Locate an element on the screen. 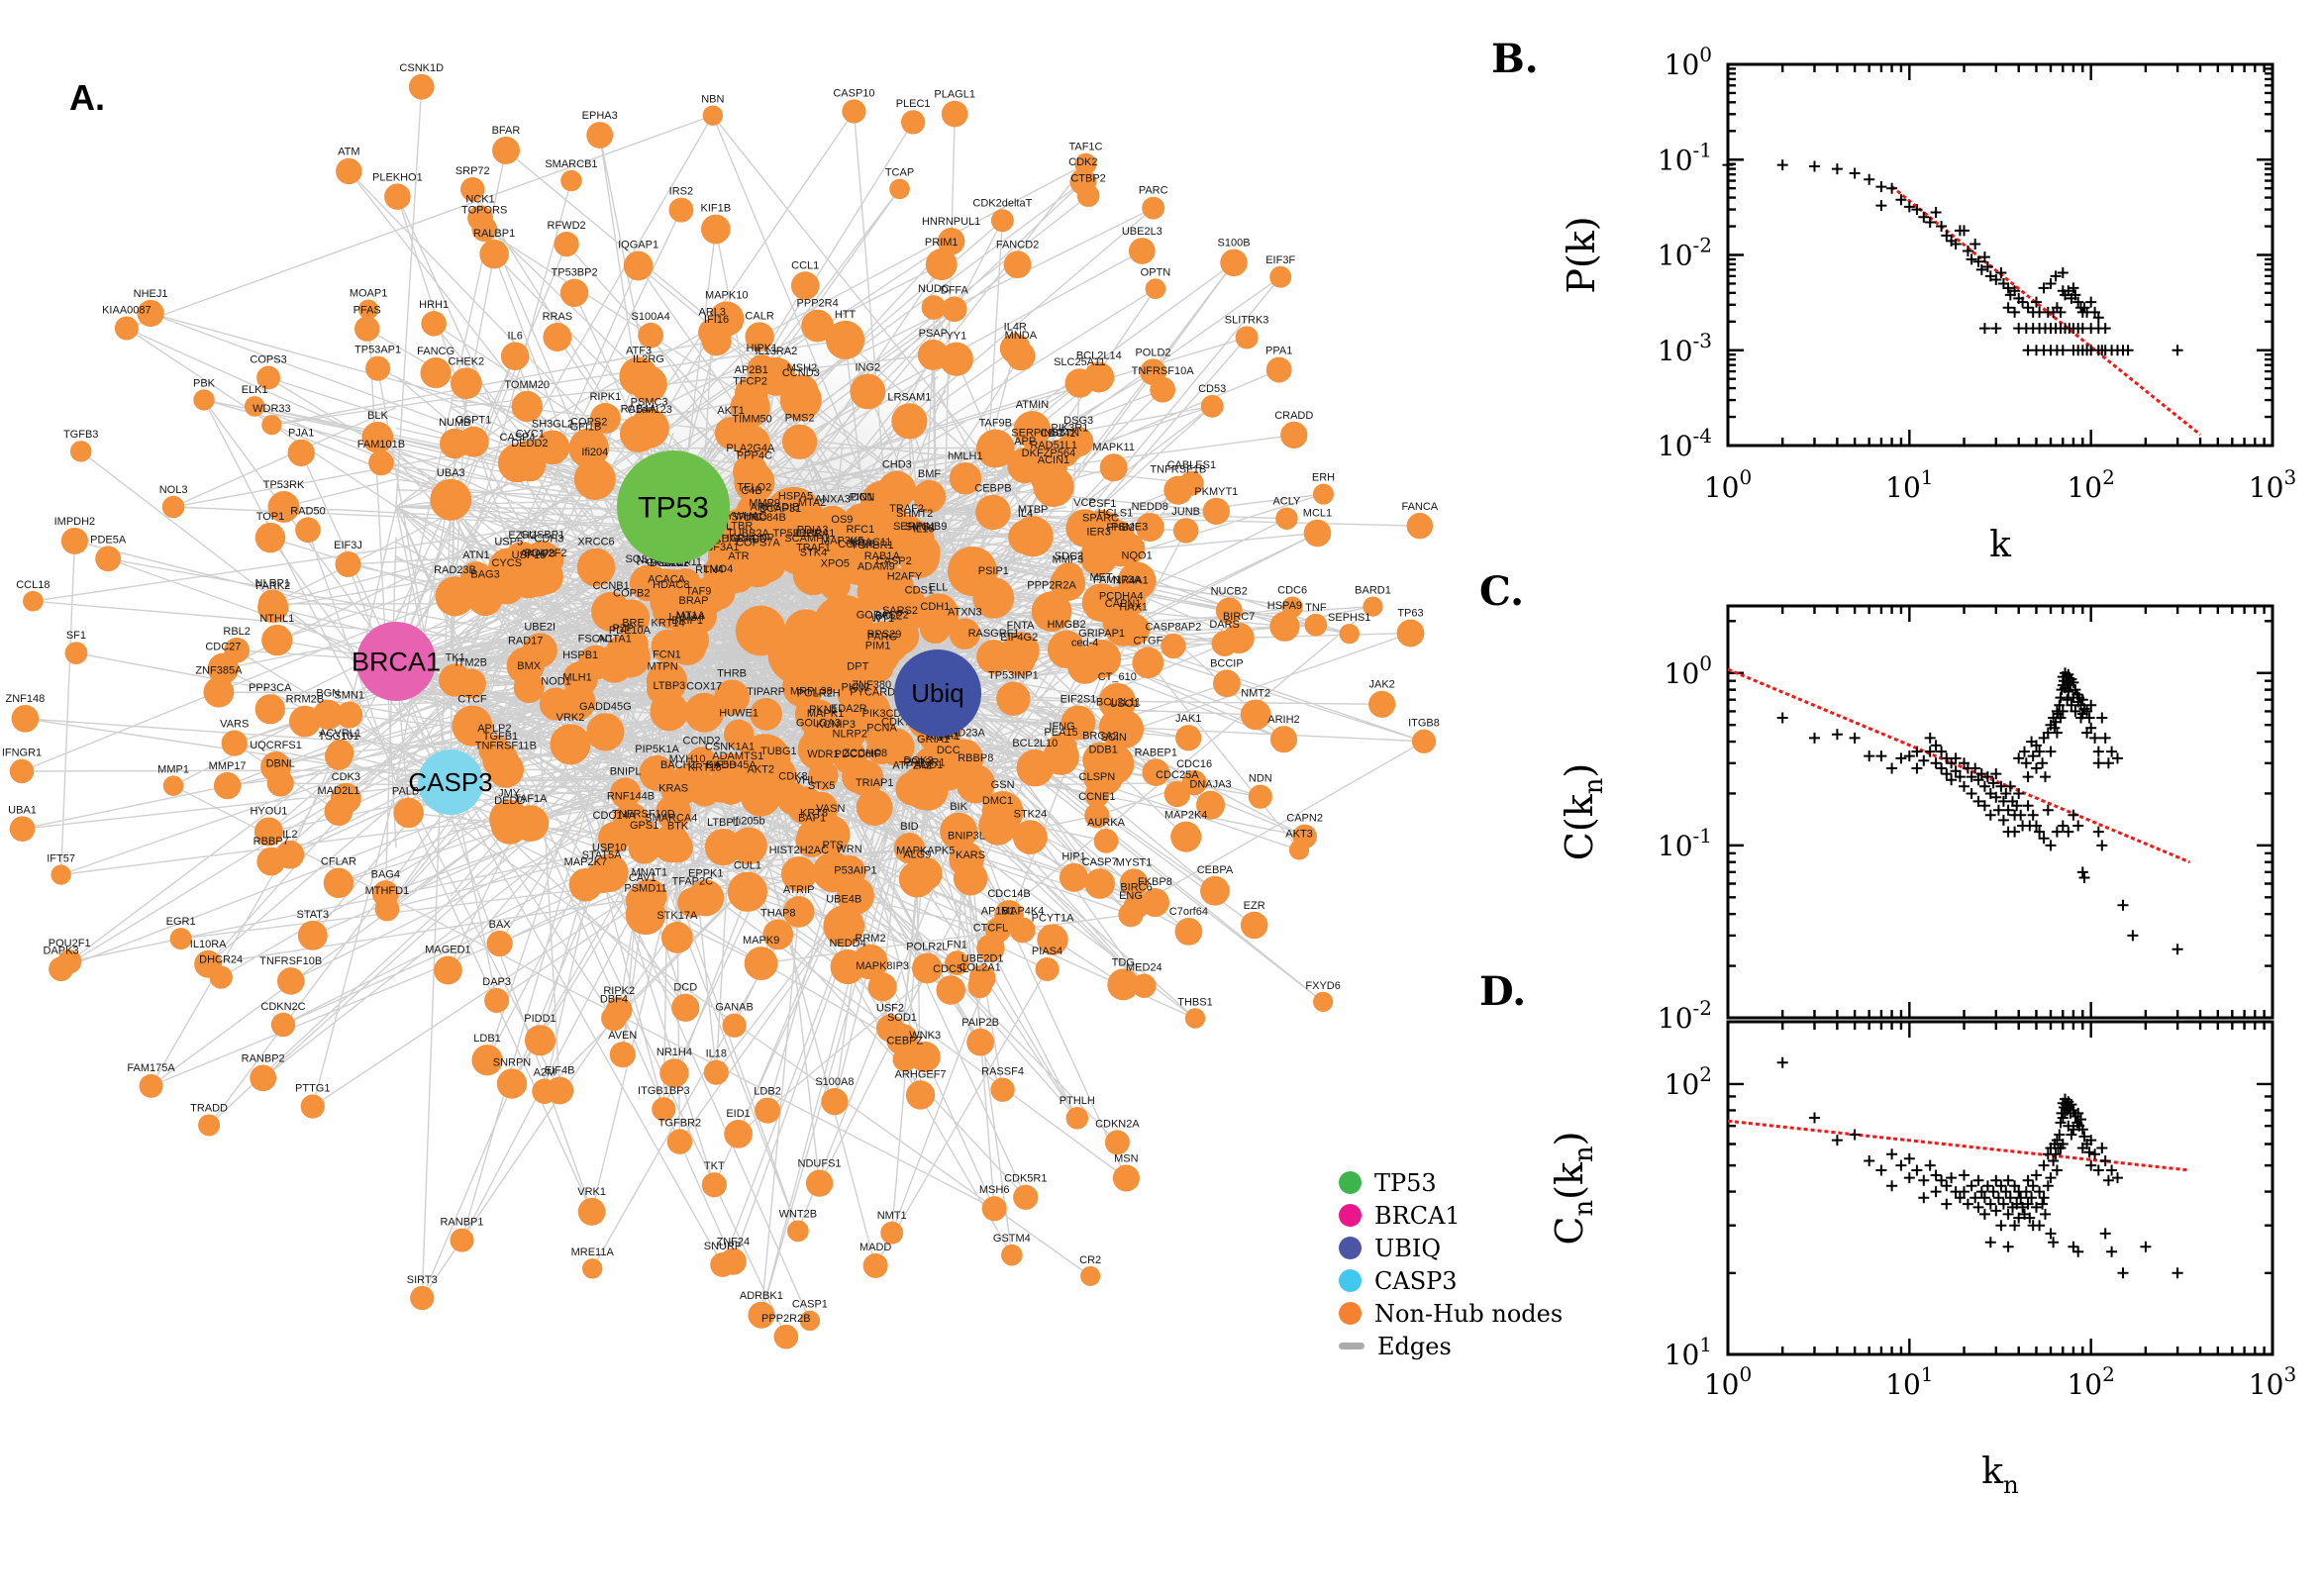  gene-label: UBE2I is located at coordinates (540, 627).